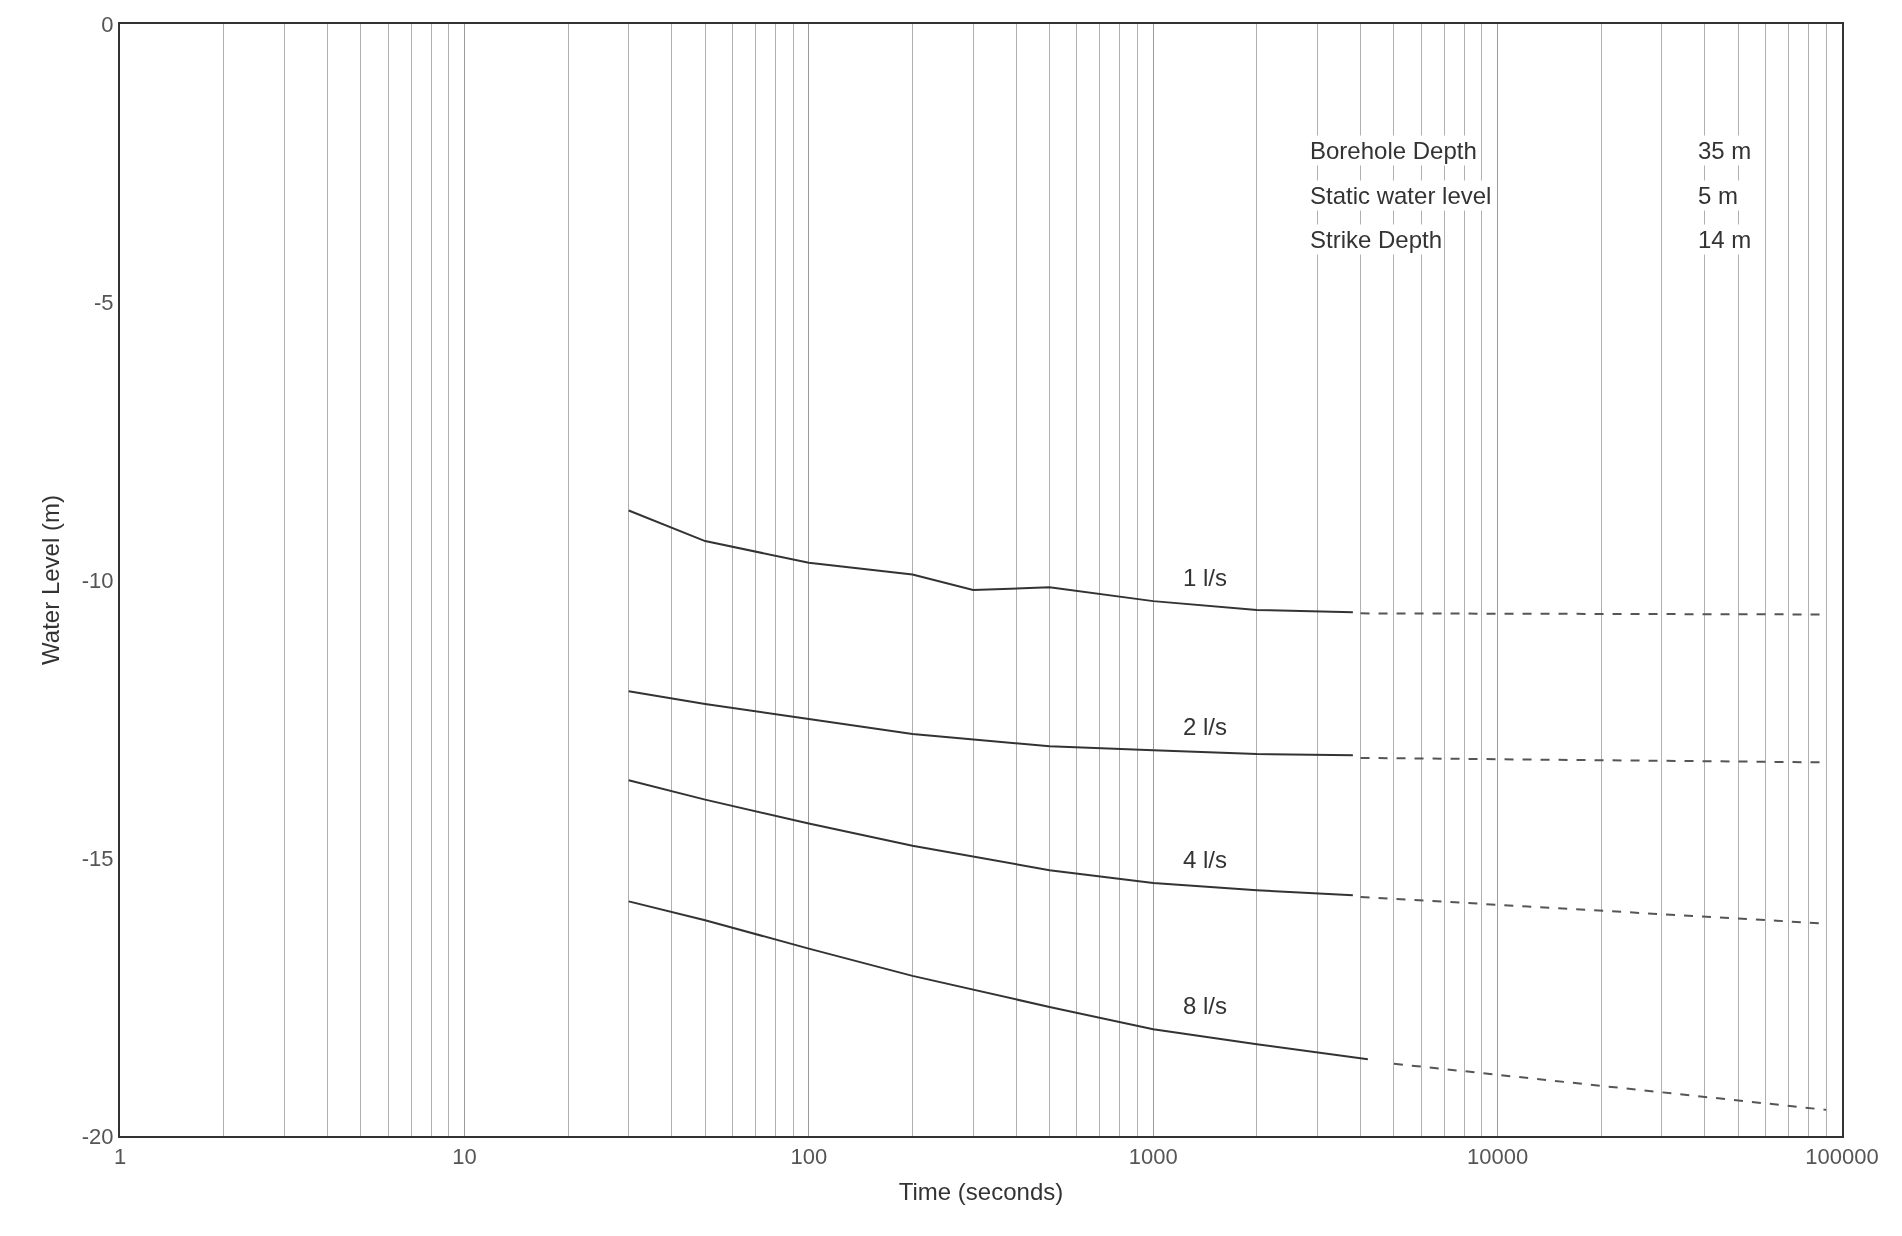 The width and height of the screenshot is (1902, 1236). What do you see at coordinates (97, 580) in the screenshot?
I see `y-tick-label: -10` at bounding box center [97, 580].